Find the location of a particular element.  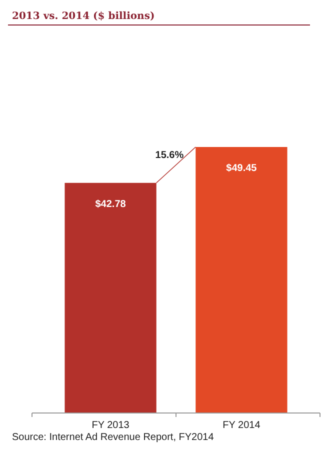

chart-title: 2013 vs. 2014 ($ billions) is located at coordinates (83, 16).